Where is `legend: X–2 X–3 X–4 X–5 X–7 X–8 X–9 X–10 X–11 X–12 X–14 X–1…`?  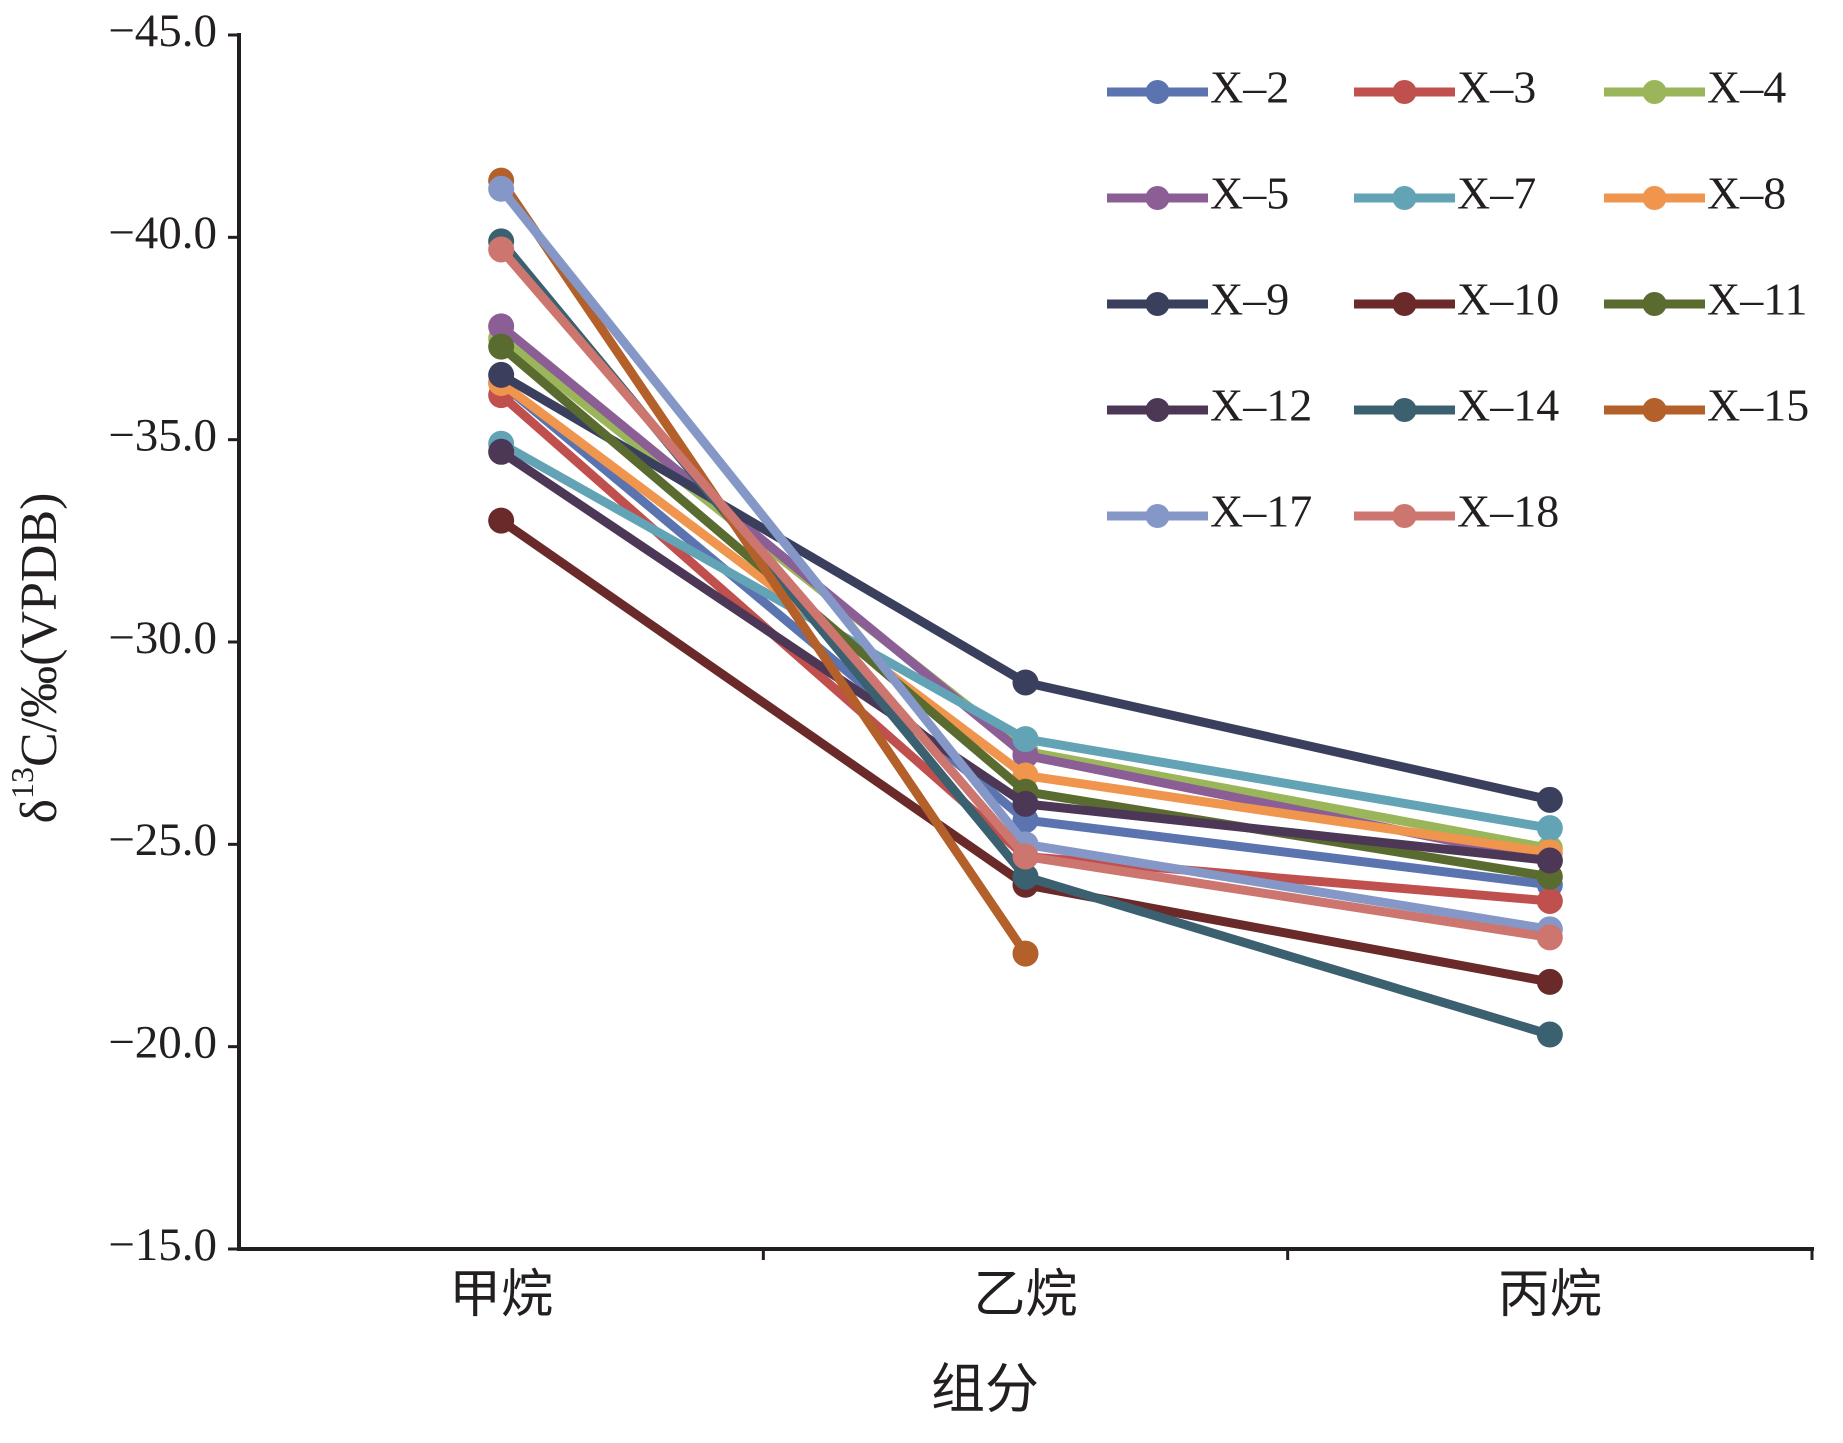 legend: X–2 X–3 X–4 X–5 X–7 X–8 X–9 X–10 X–11 X–12 X–14 X–1… is located at coordinates (1458, 299).